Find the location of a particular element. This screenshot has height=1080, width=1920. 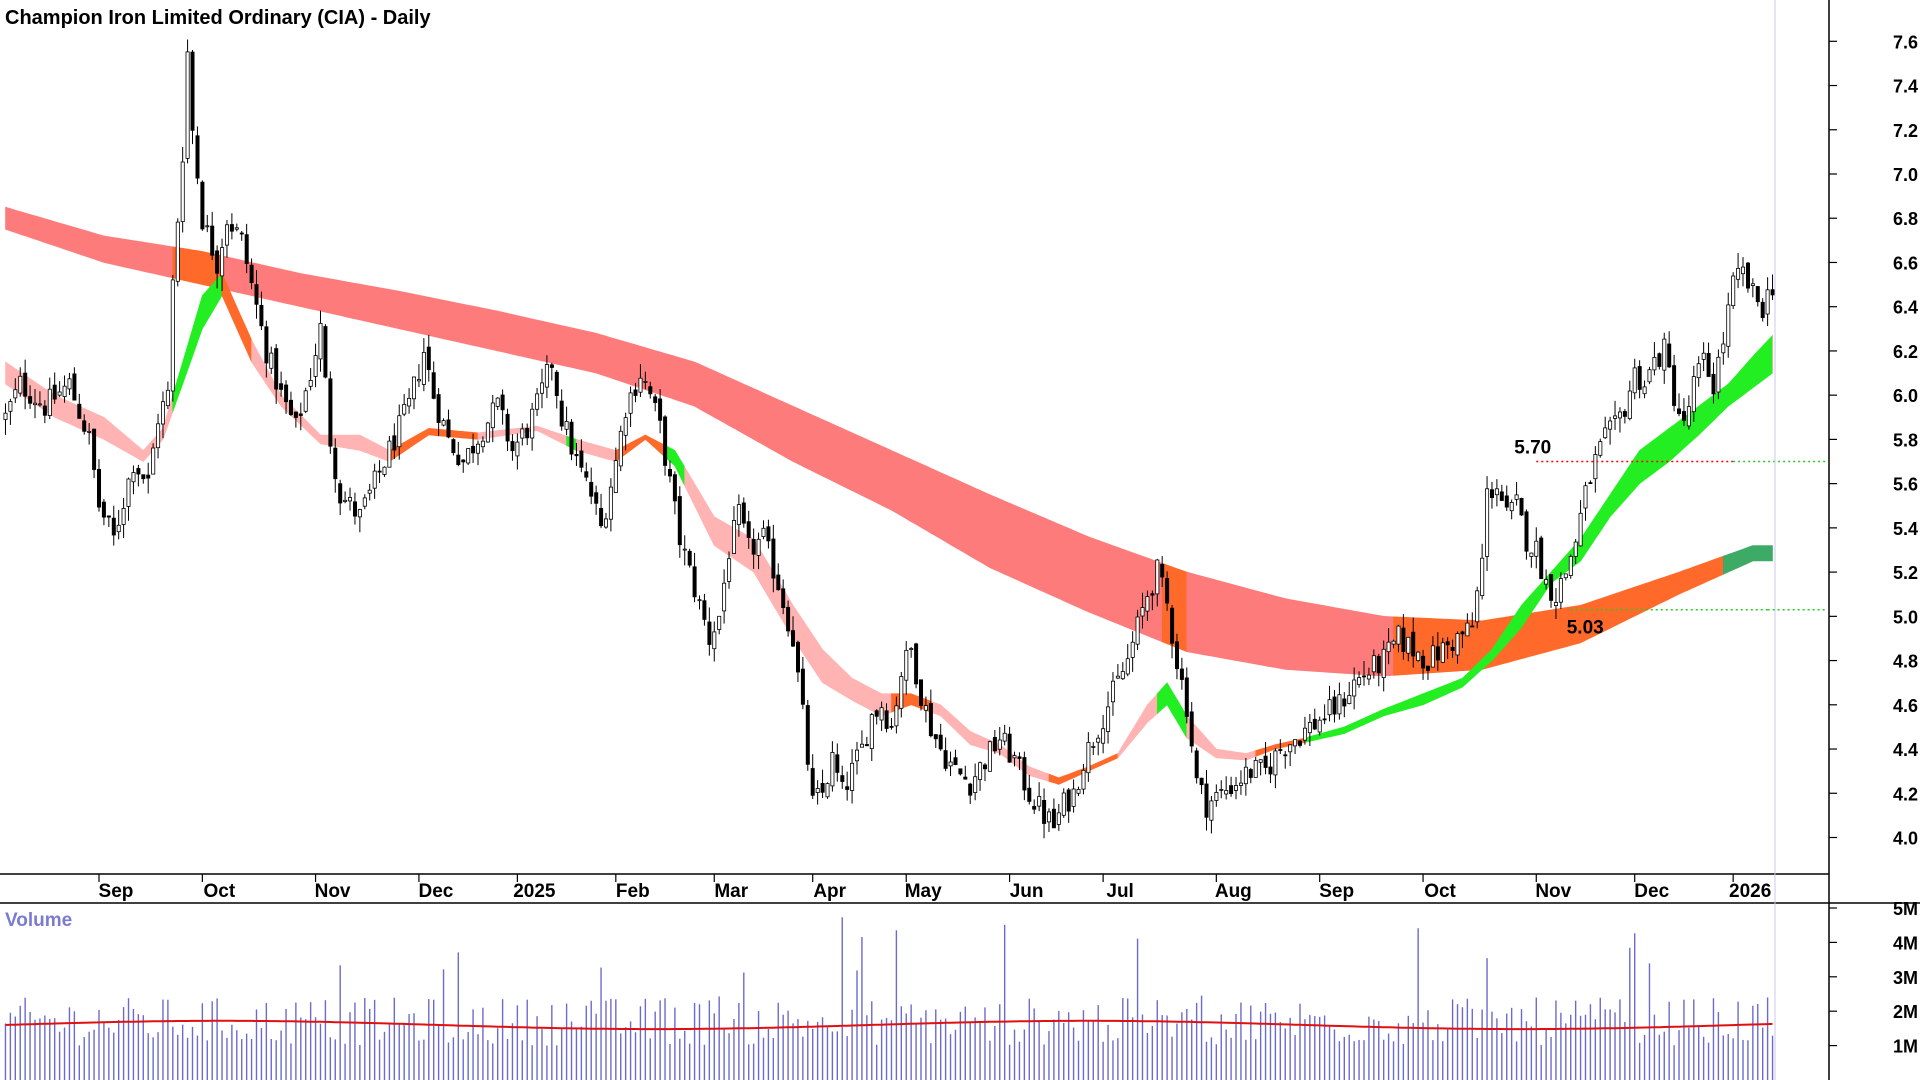

x-tick-label: Dec is located at coordinates (1651, 891).